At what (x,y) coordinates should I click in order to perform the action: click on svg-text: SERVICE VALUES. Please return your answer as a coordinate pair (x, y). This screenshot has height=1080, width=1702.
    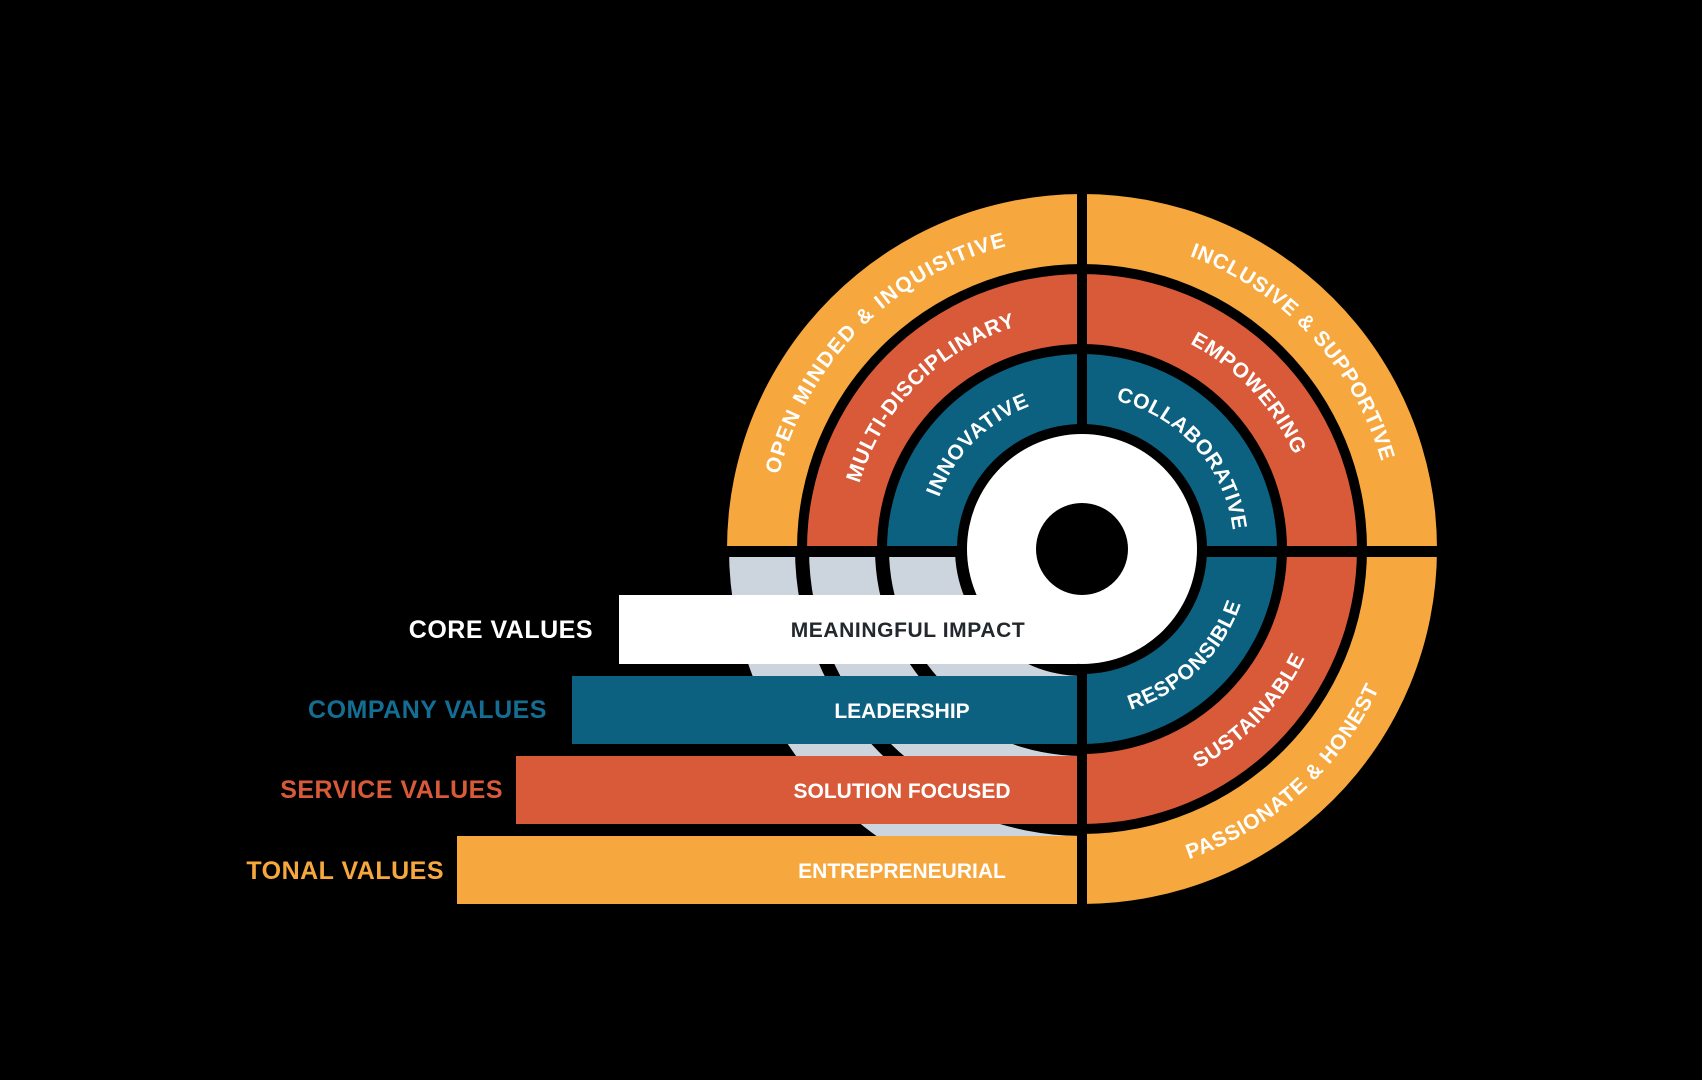
    Looking at the image, I should click on (391, 790).